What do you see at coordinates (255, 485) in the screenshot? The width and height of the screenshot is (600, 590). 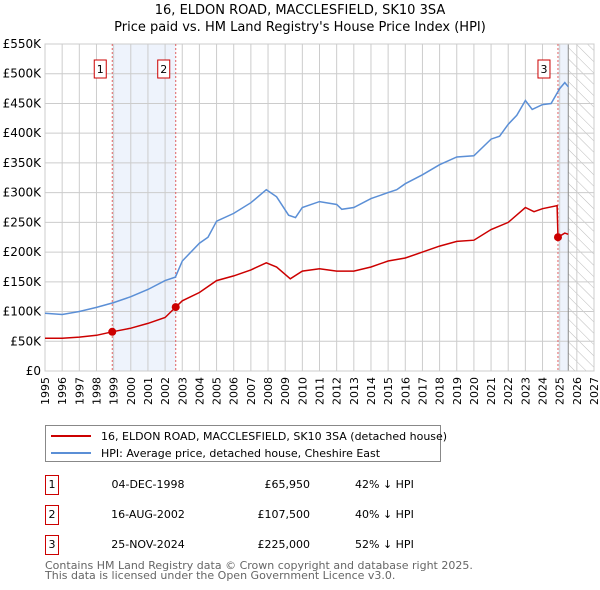 I see `sale-row: 1 04-DEC-1998 £65,950 42% ↓ HPI` at bounding box center [255, 485].